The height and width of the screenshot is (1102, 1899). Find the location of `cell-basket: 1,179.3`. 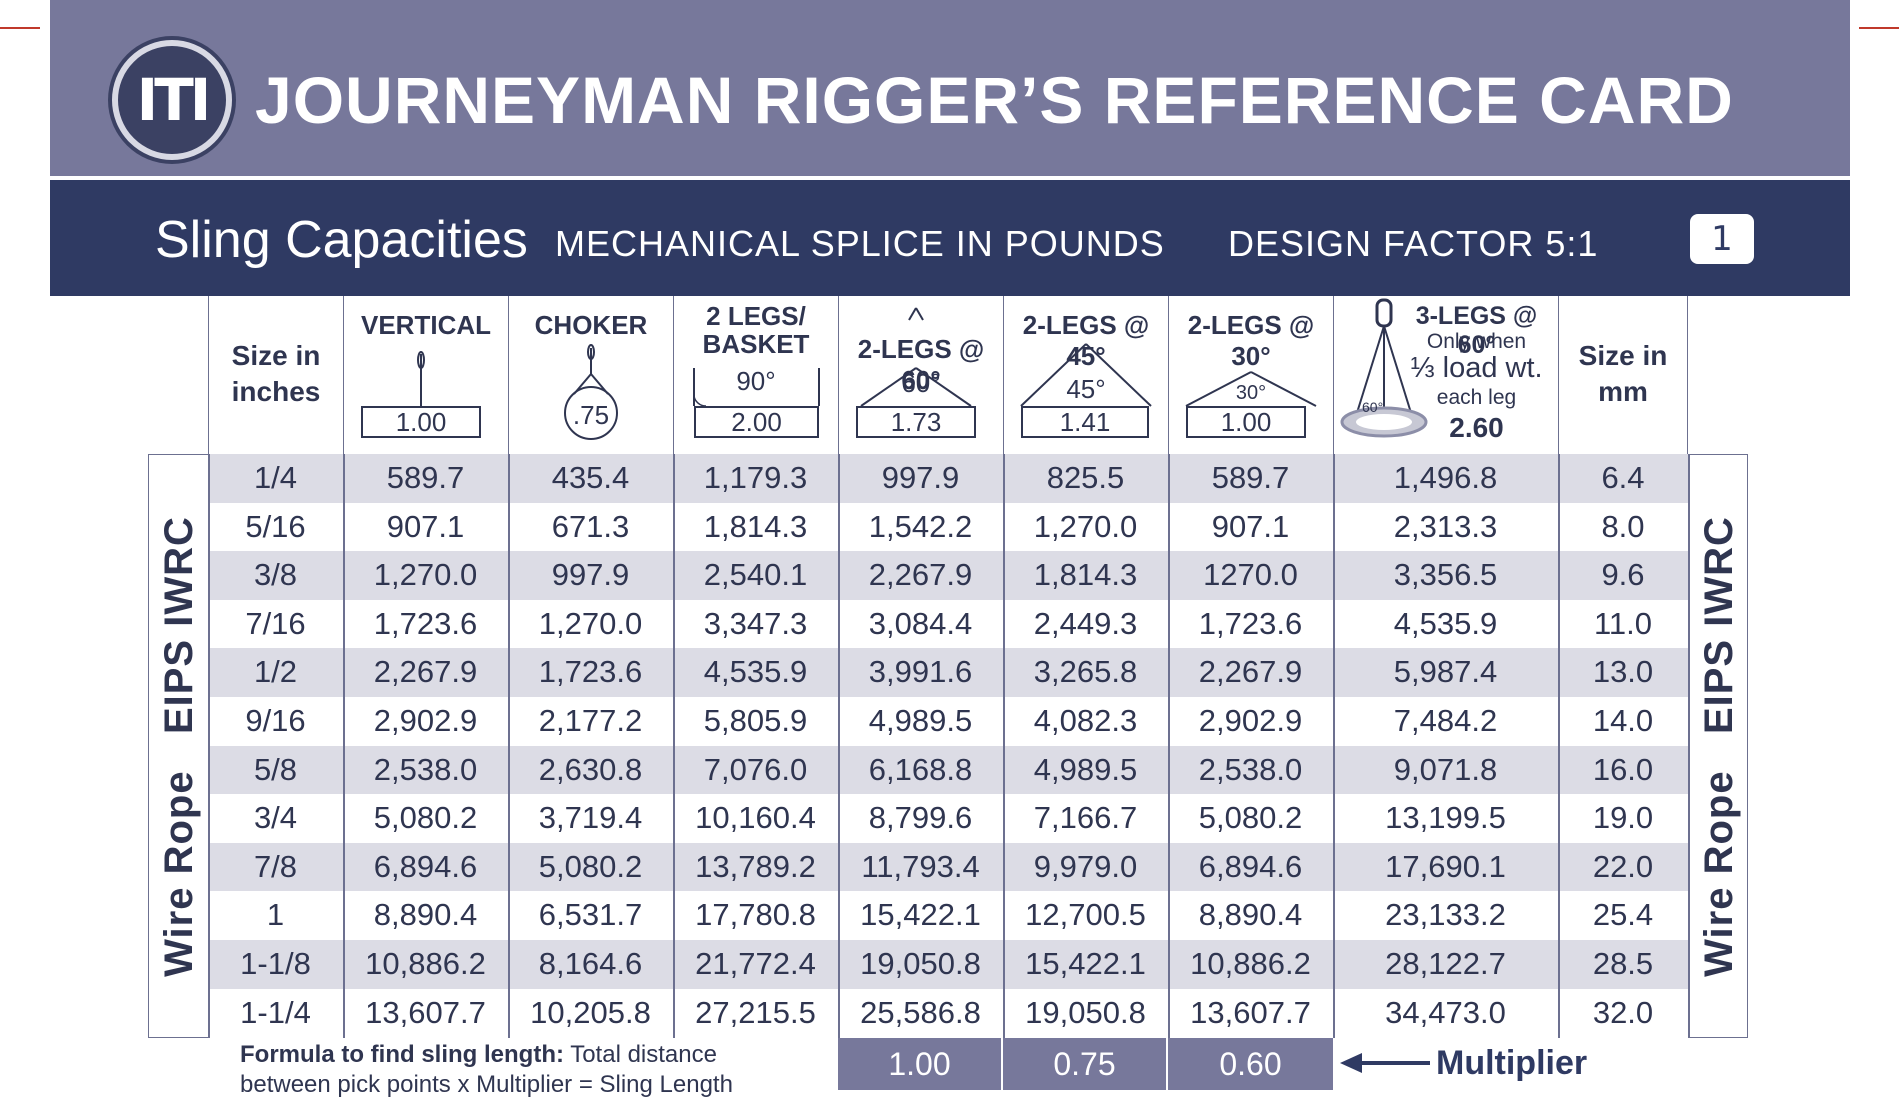

cell-basket: 1,179.3 is located at coordinates (755, 477).